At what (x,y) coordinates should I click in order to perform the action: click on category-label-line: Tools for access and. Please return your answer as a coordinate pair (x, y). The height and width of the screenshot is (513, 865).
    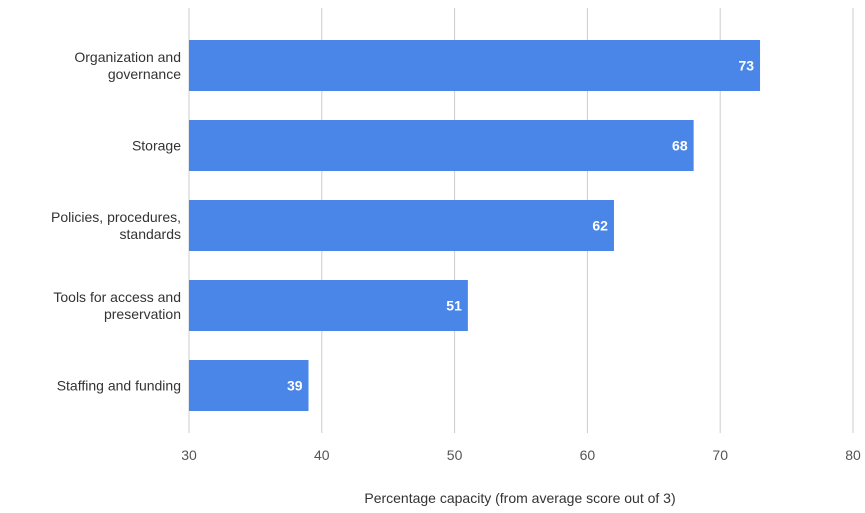
    Looking at the image, I should click on (117, 297).